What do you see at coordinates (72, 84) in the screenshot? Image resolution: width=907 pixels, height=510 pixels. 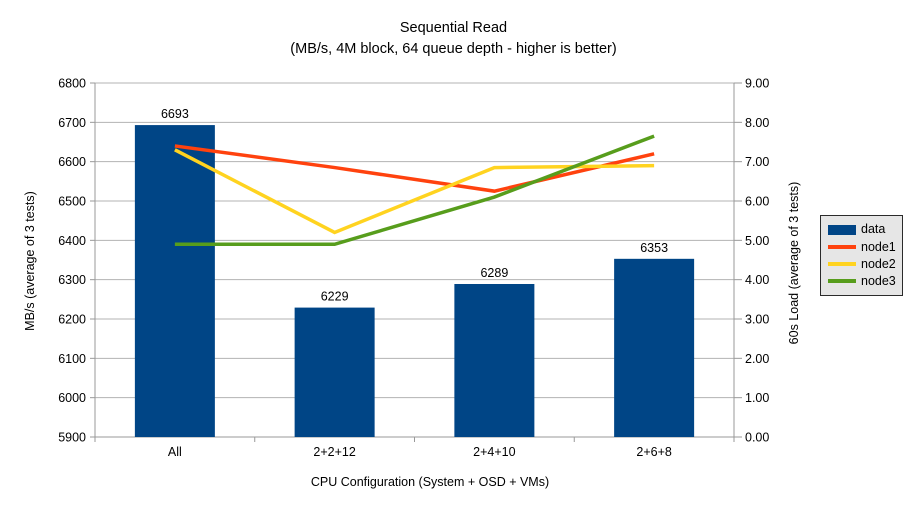 I see `left-tick-label: 6800` at bounding box center [72, 84].